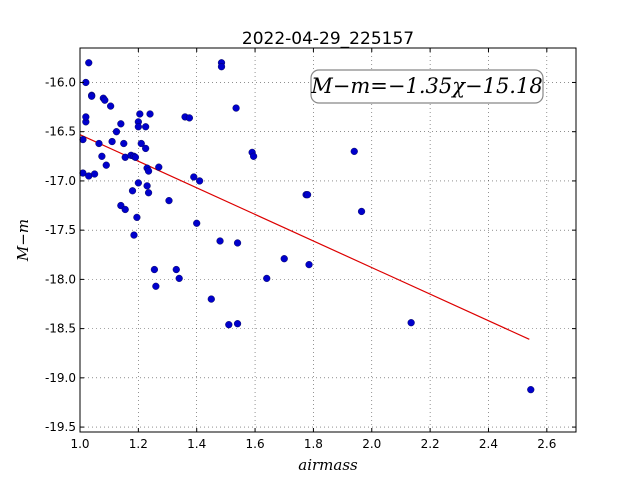 The width and height of the screenshot is (640, 480). What do you see at coordinates (60, 181) in the screenshot?
I see `y-tick-label: -17.0` at bounding box center [60, 181].